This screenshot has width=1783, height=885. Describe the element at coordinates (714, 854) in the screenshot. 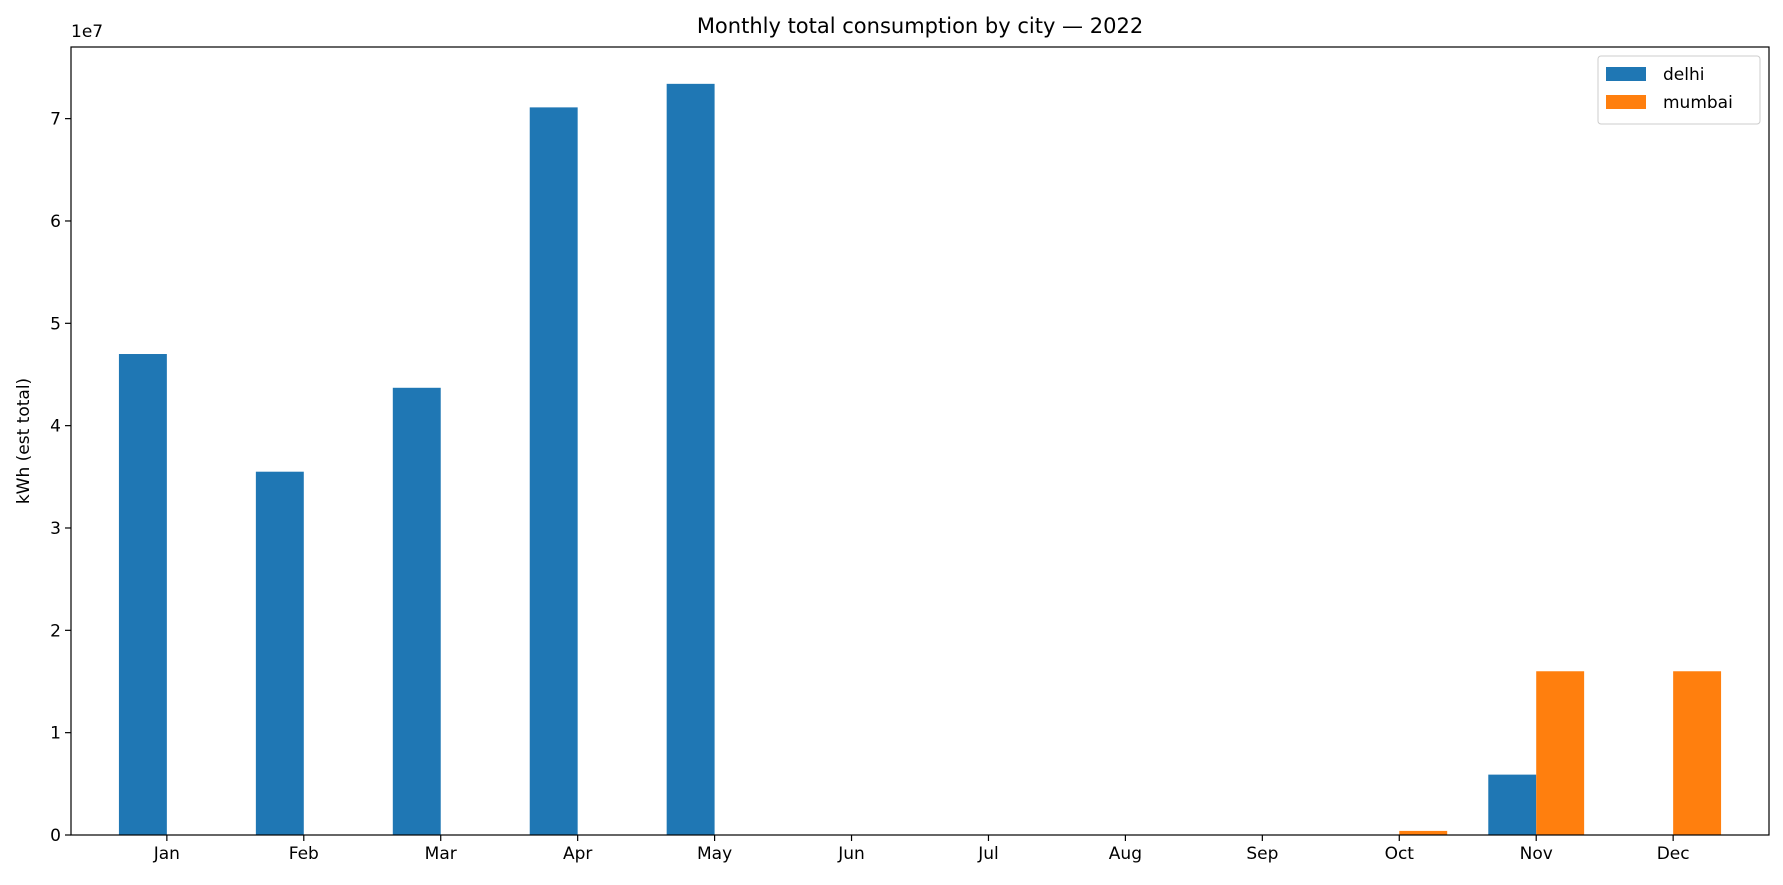

I see `x-tick-label-may: May` at that location.